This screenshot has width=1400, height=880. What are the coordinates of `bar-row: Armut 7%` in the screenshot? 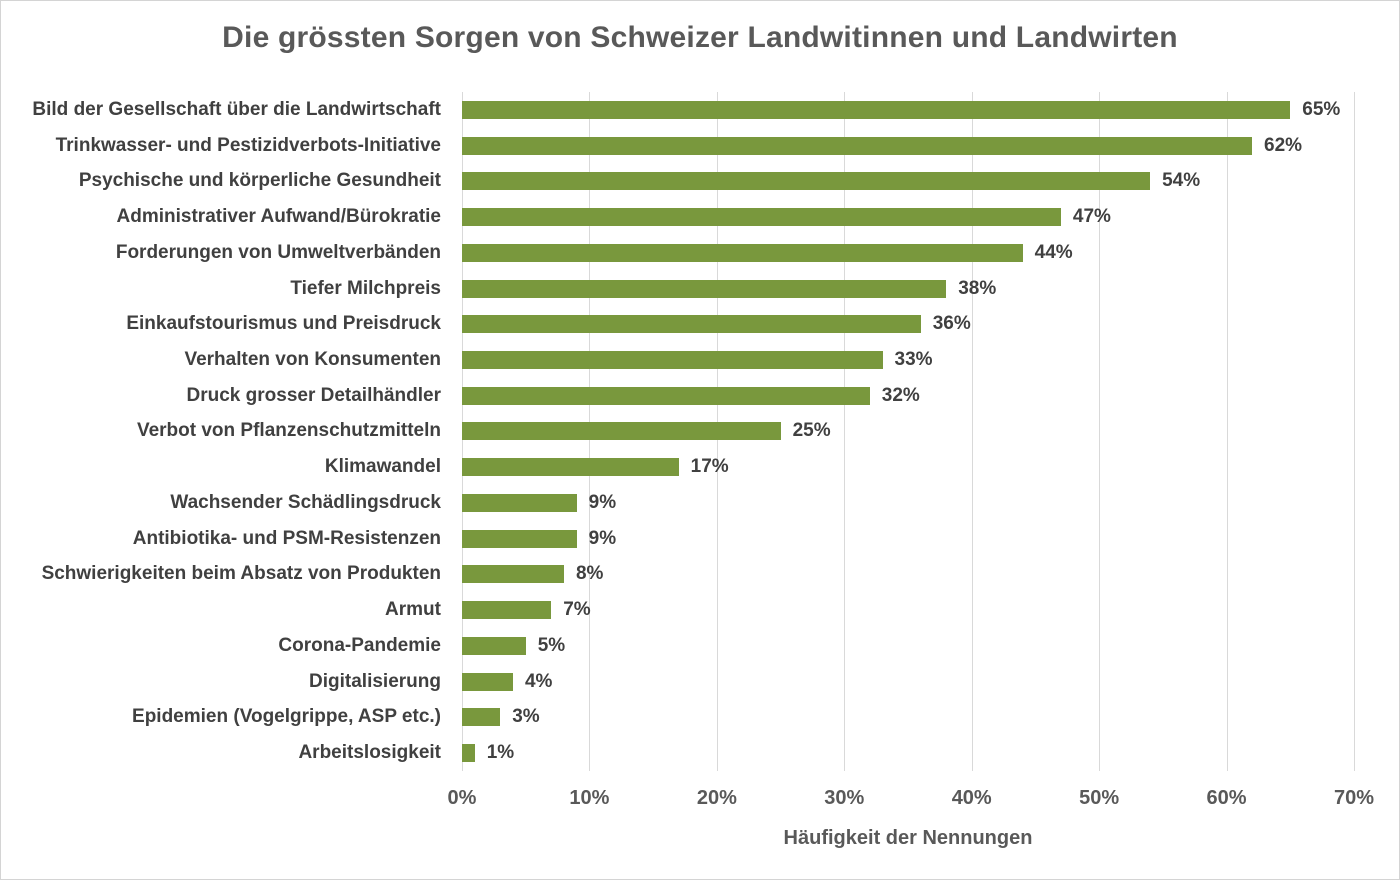 It's located at (677, 610).